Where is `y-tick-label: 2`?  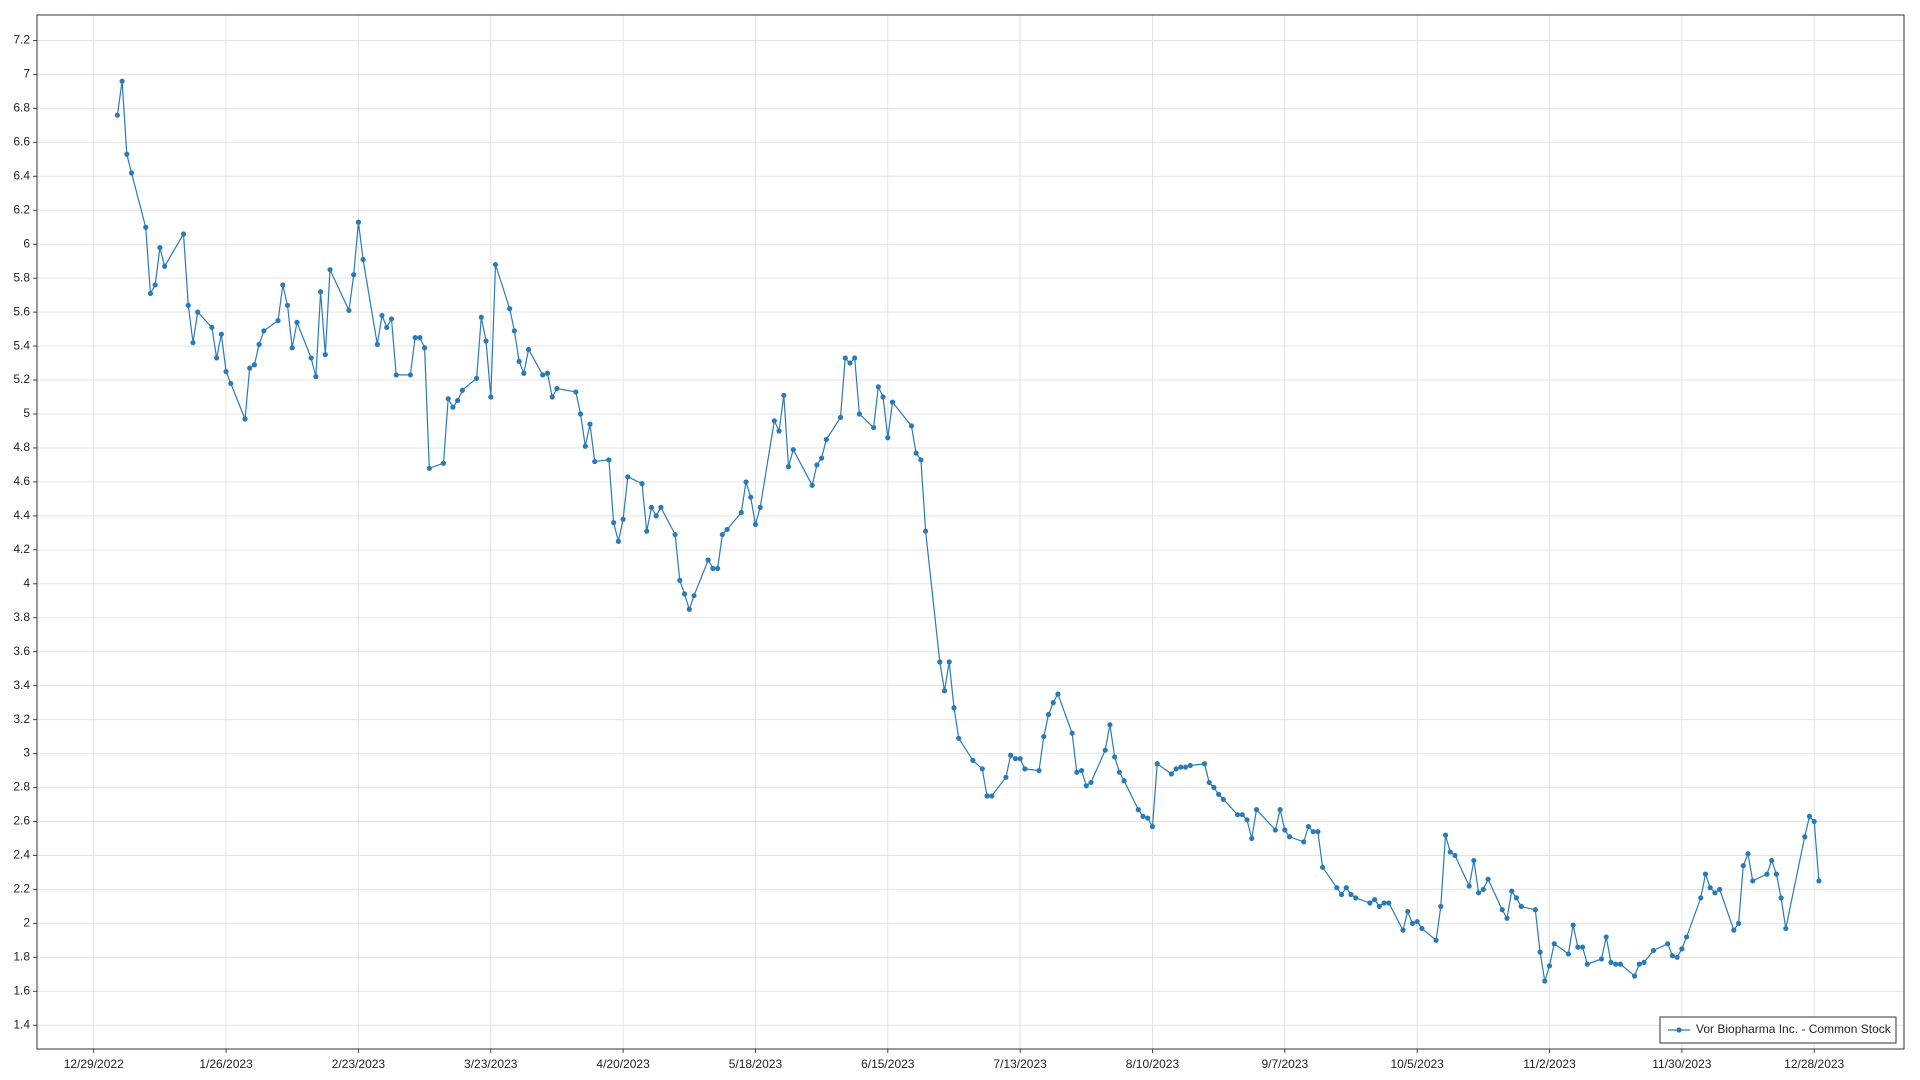 y-tick-label: 2 is located at coordinates (26, 923).